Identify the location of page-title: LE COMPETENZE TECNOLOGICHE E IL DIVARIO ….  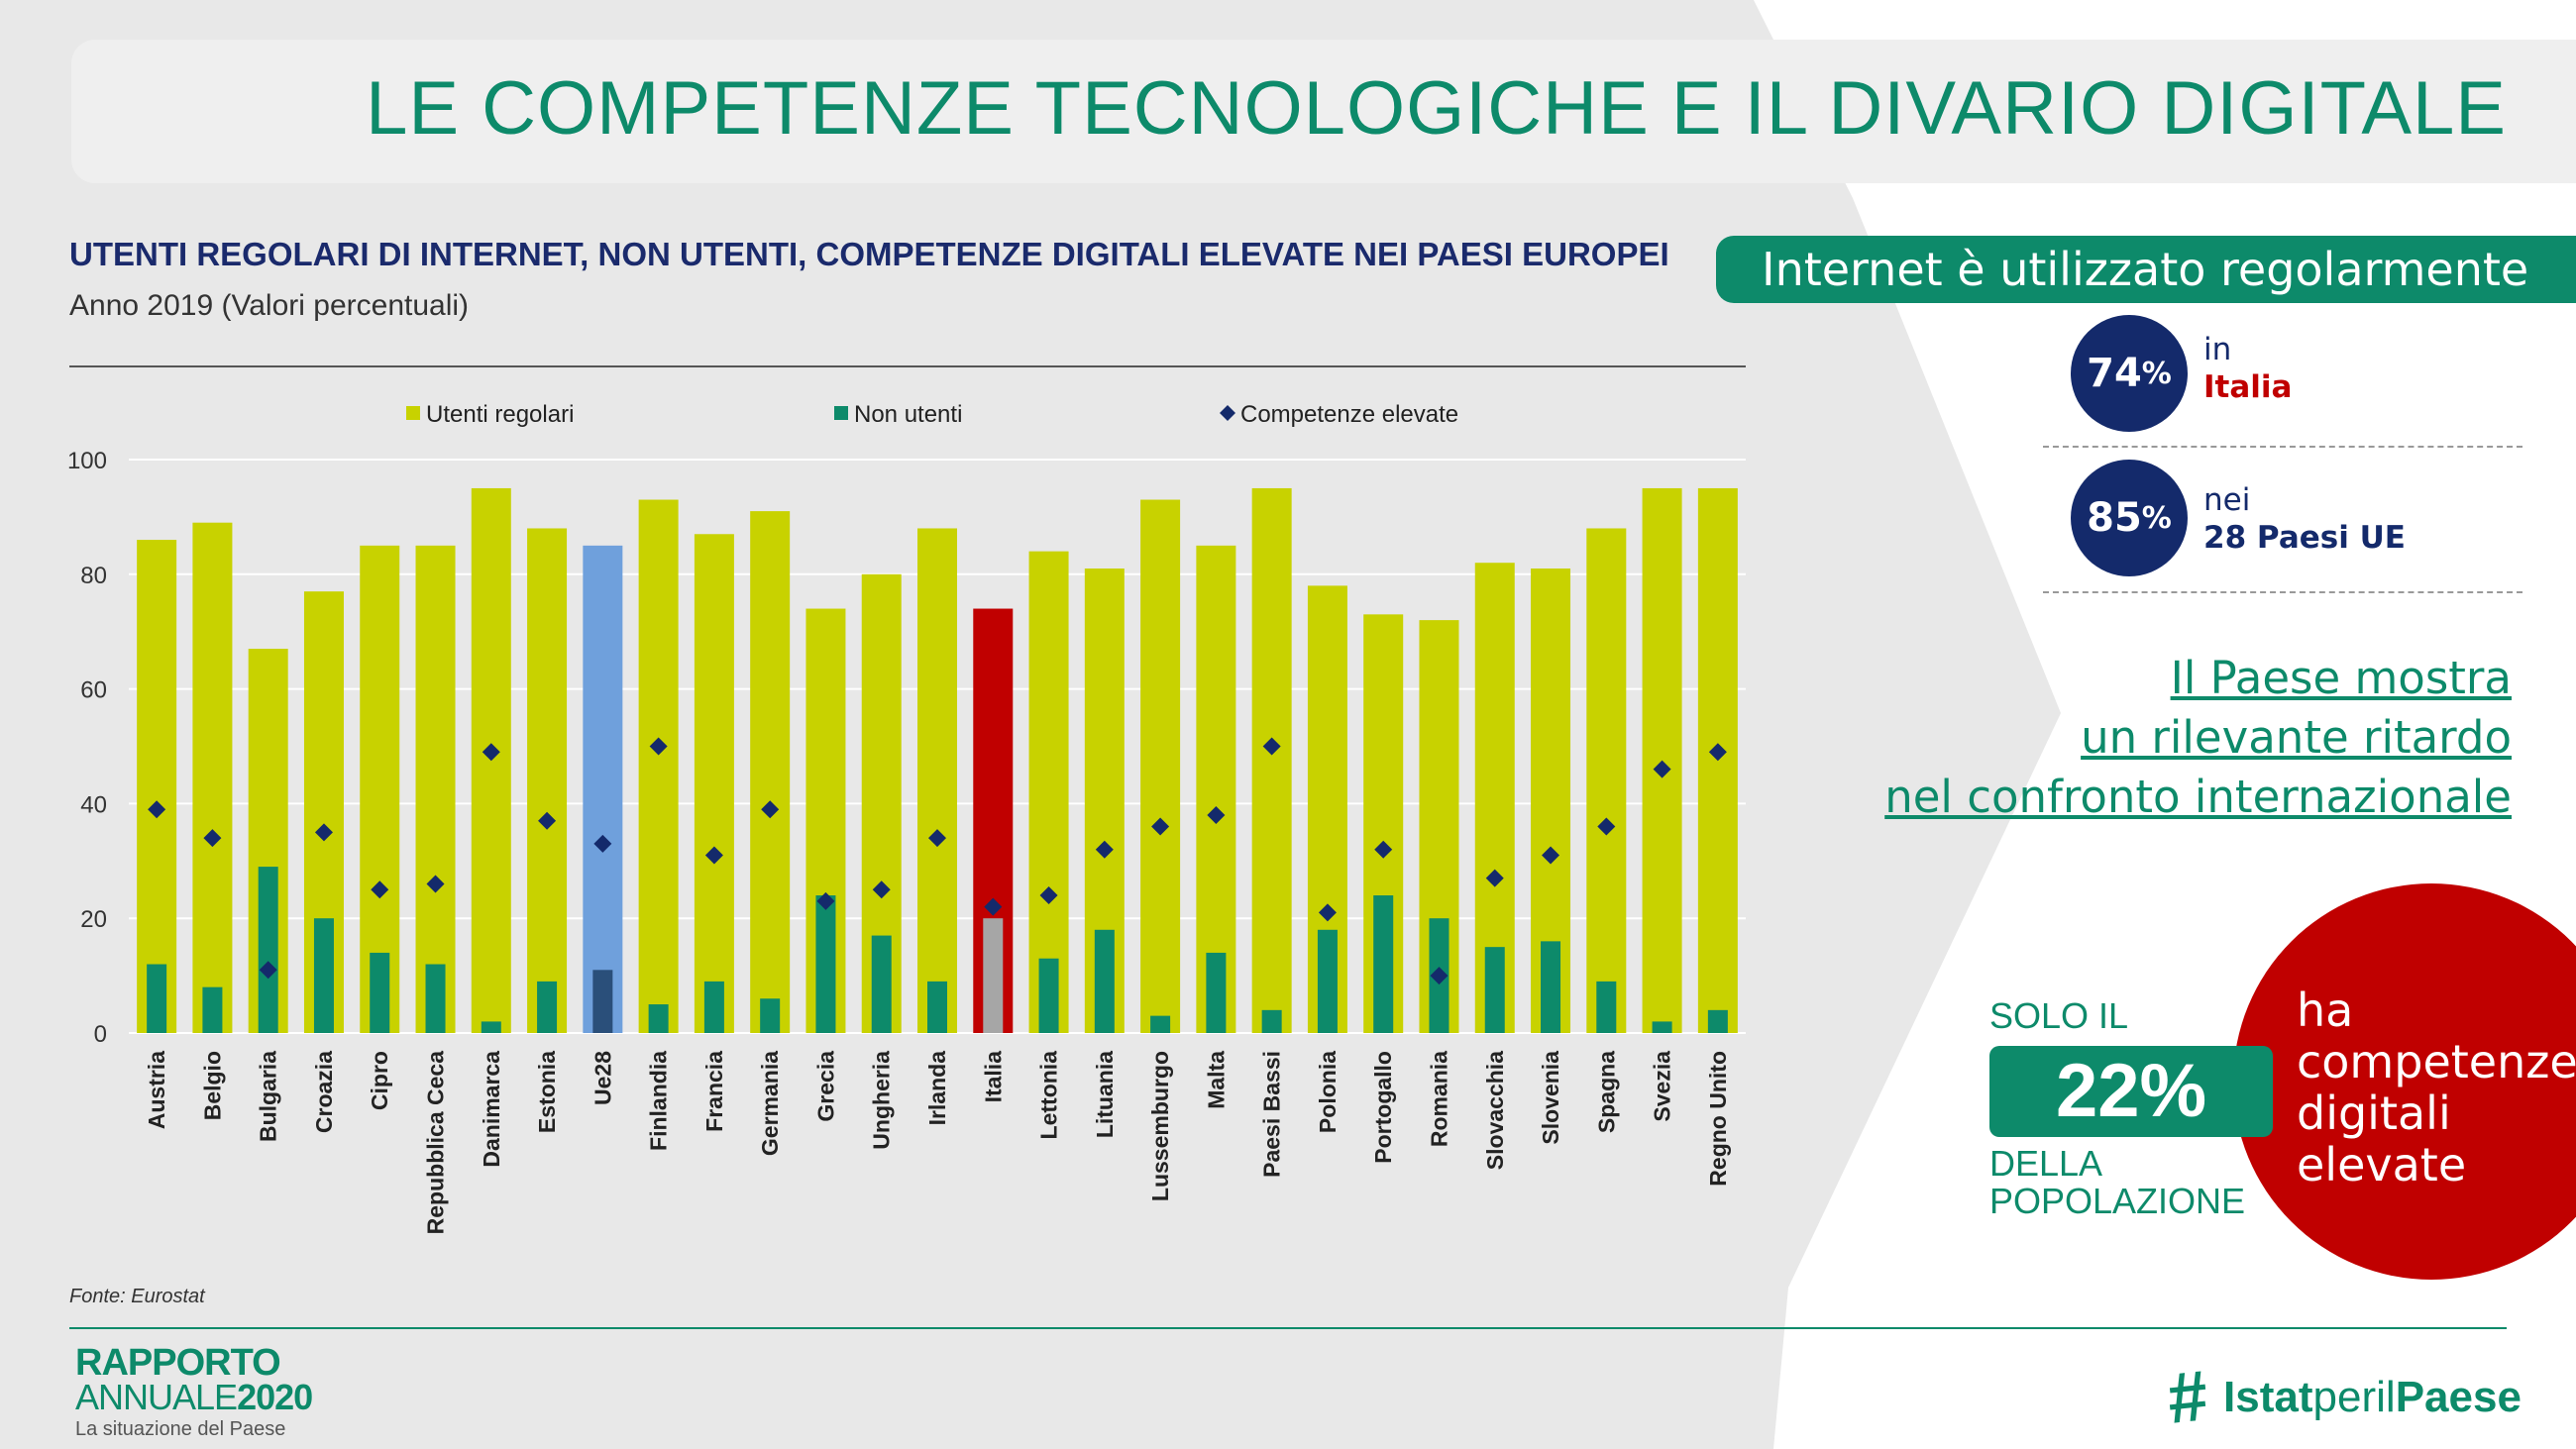
(1436, 108).